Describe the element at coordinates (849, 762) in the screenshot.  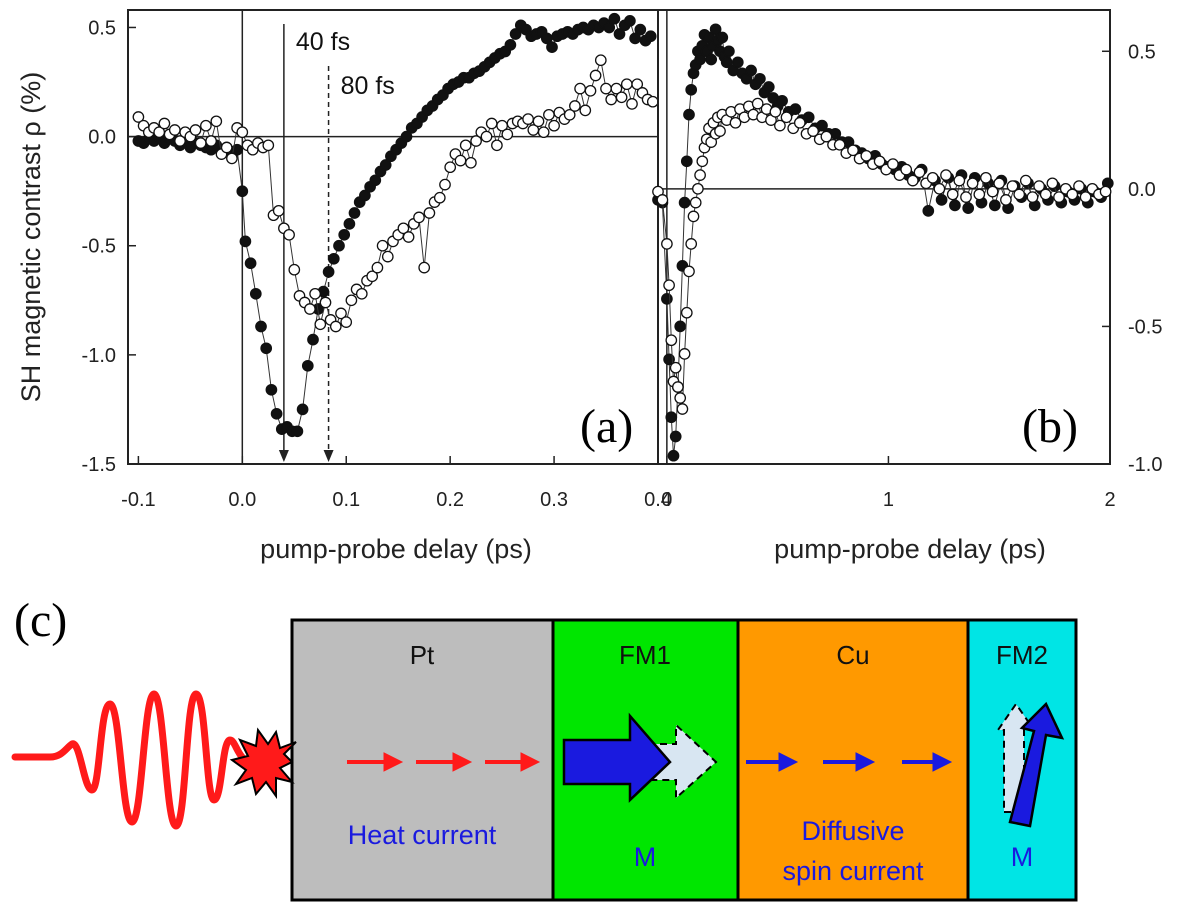
I see `spin-current-arrows` at that location.